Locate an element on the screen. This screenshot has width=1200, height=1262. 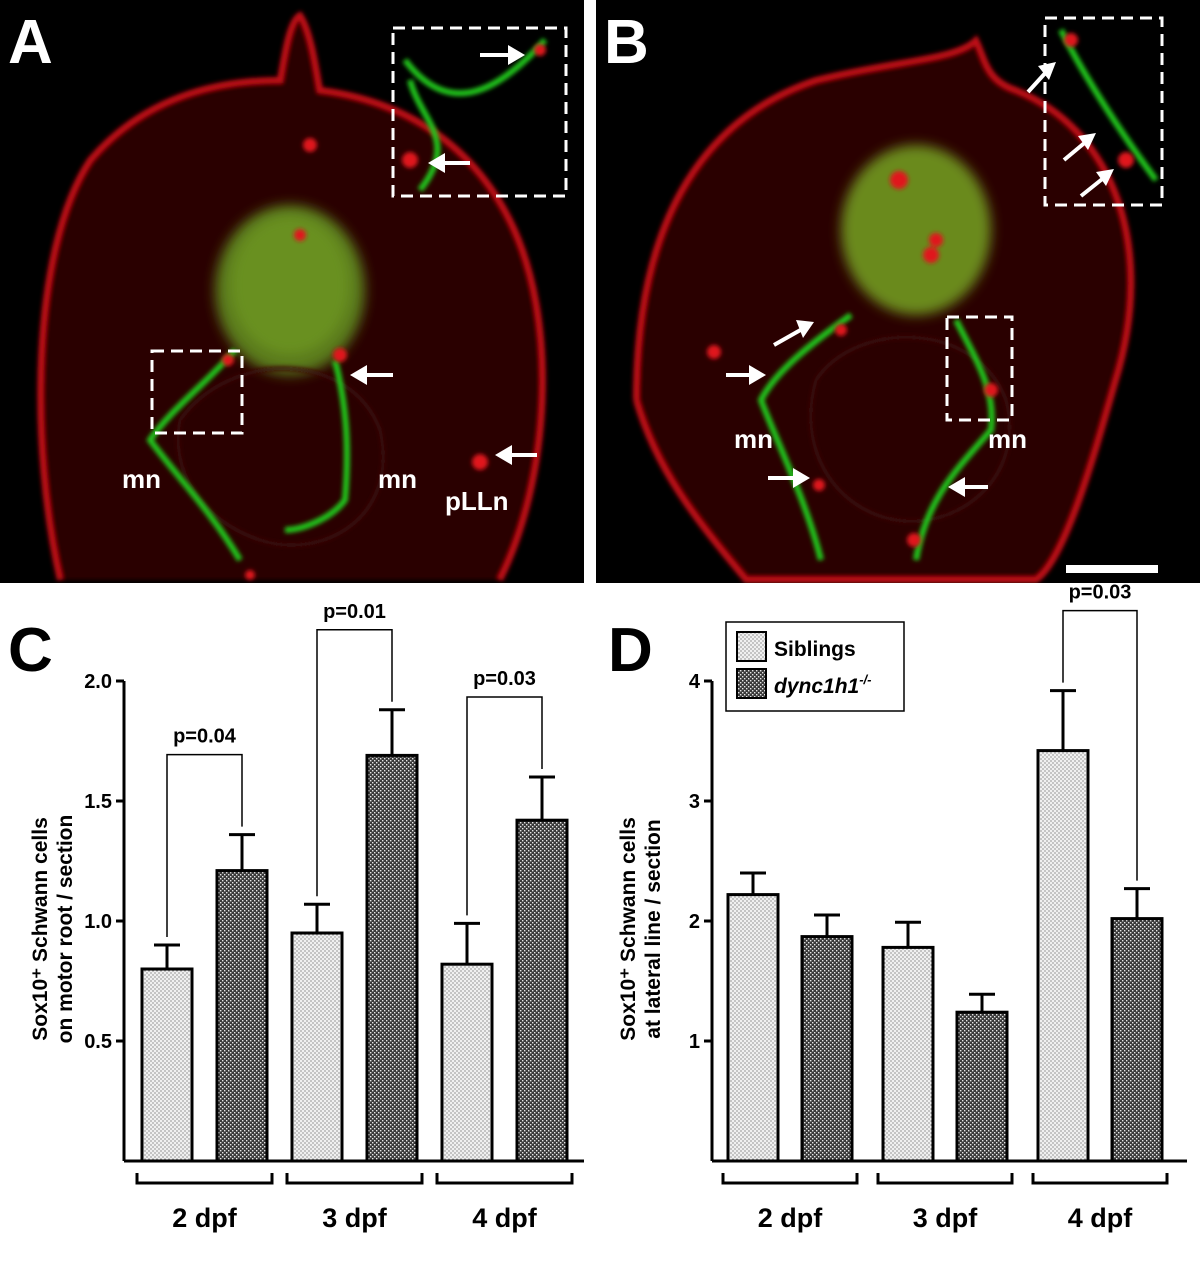
inset-box-a is located at coordinates (479, 112).